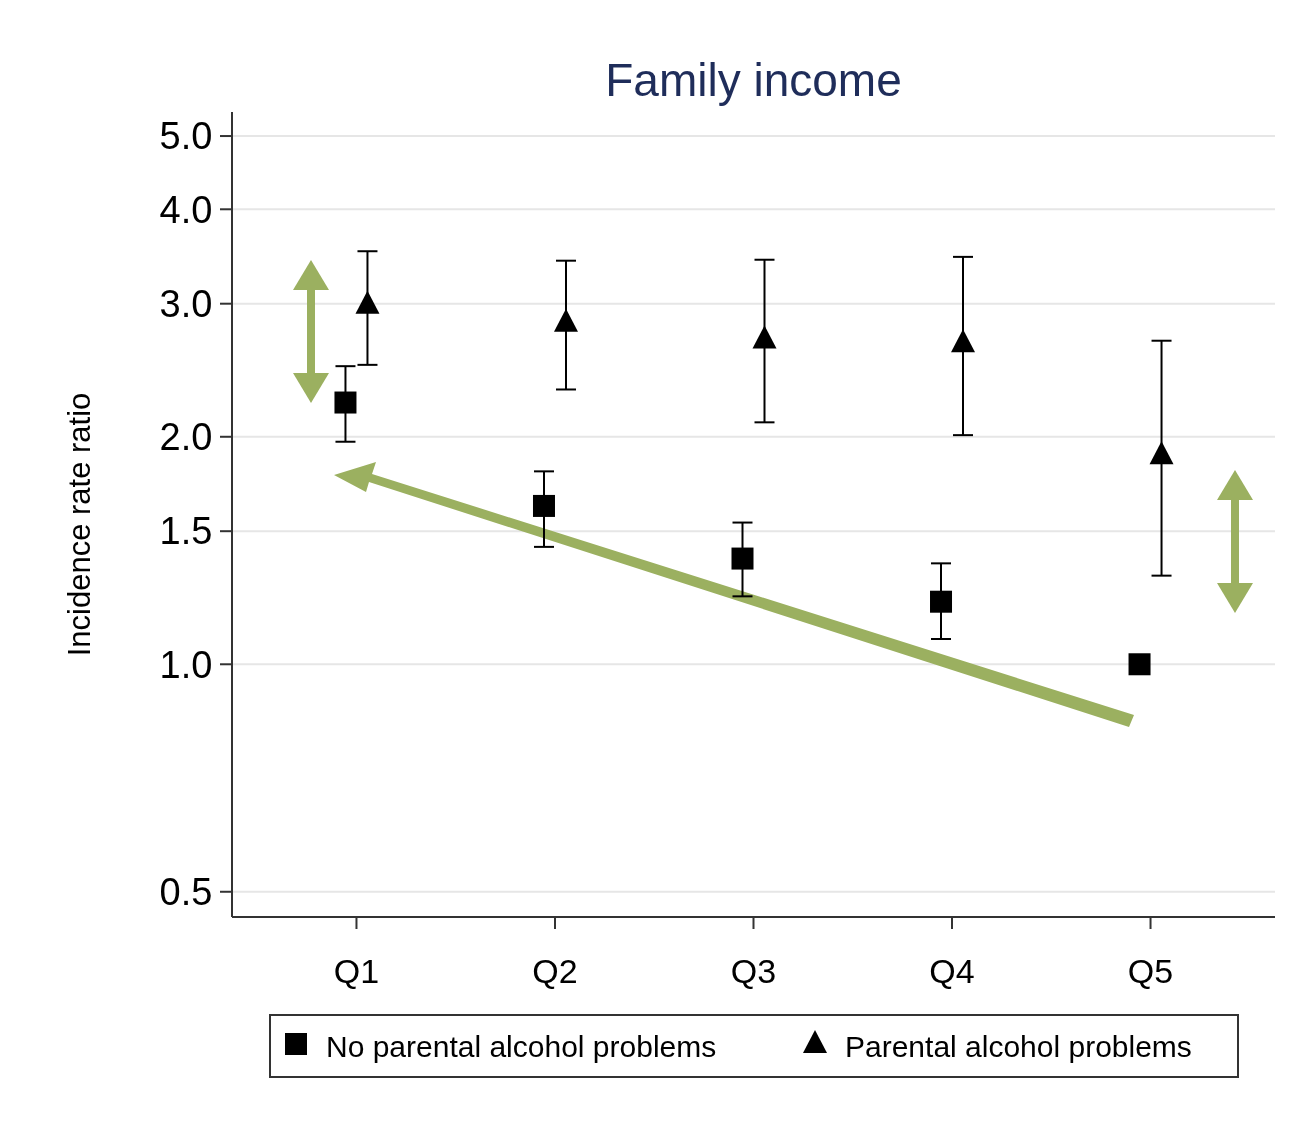 The width and height of the screenshot is (1301, 1126). Describe the element at coordinates (186, 209) in the screenshot. I see `y-tick-label: 4.0` at that location.